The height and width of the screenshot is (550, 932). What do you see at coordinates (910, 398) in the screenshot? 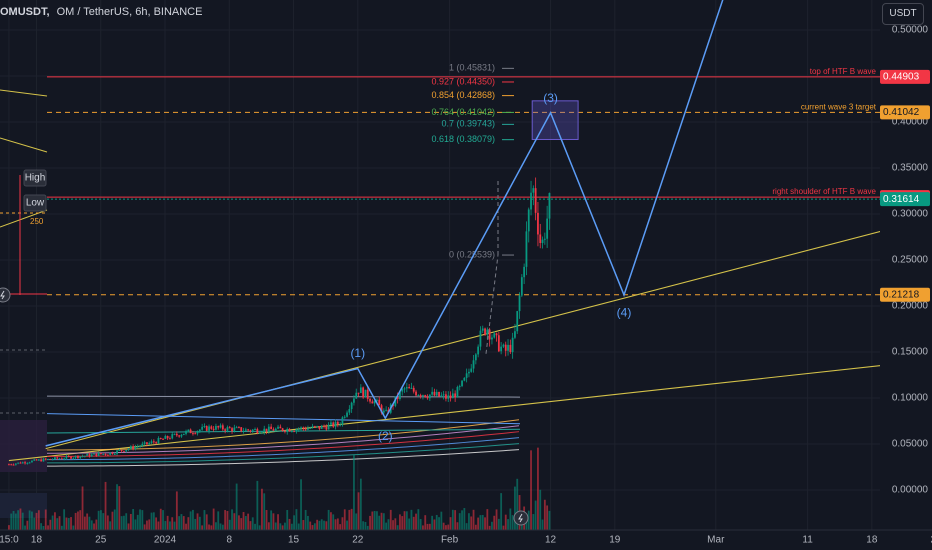
I see `y-tick-label: 0.10000` at bounding box center [910, 398].